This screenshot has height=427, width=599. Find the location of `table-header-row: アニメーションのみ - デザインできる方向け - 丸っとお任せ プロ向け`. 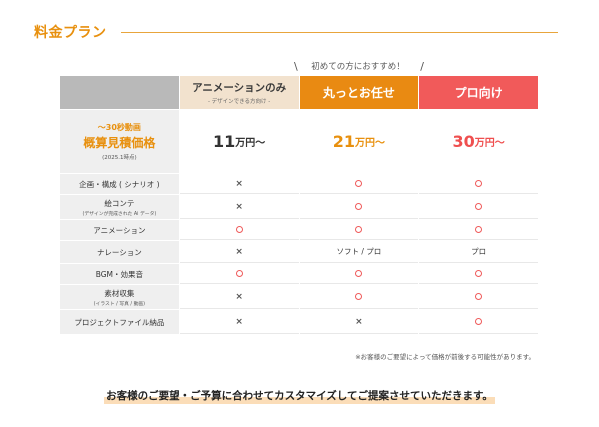

table-header-row: アニメーションのみ - デザインできる方向け - 丸っとお任せ プロ向け is located at coordinates (299, 92).